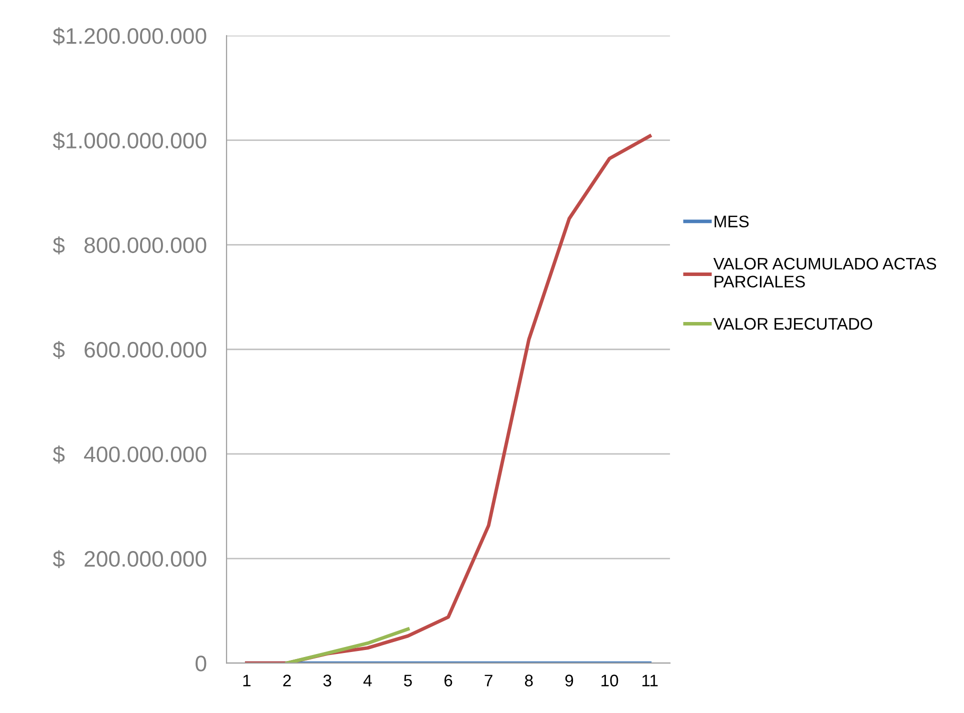 This screenshot has height=713, width=964. What do you see at coordinates (129, 455) in the screenshot?
I see `y-tick-label: $ 400.000.000` at bounding box center [129, 455].